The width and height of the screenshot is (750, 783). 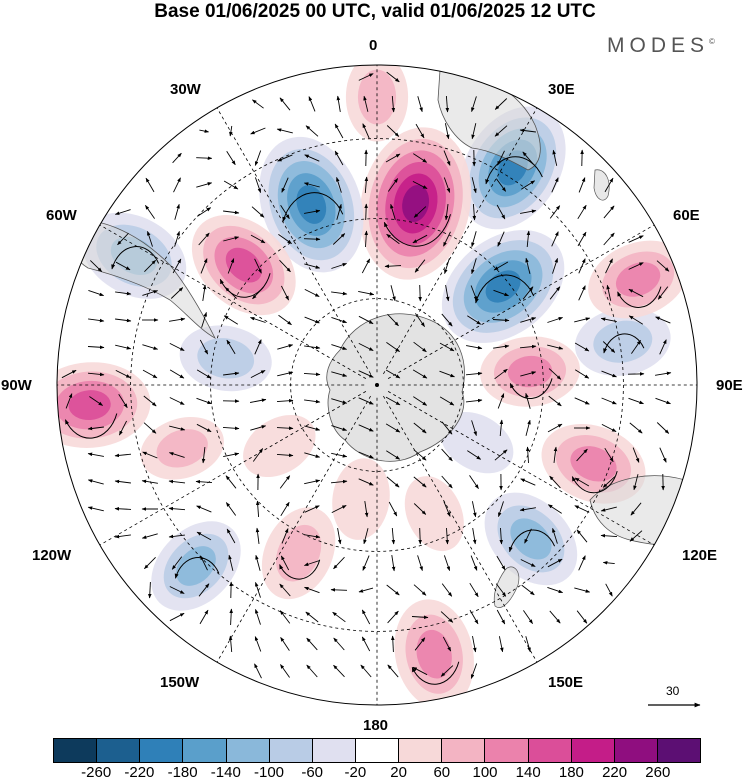 What do you see at coordinates (312, 772) in the screenshot?
I see `colorbar-tick-label: -60` at bounding box center [312, 772].